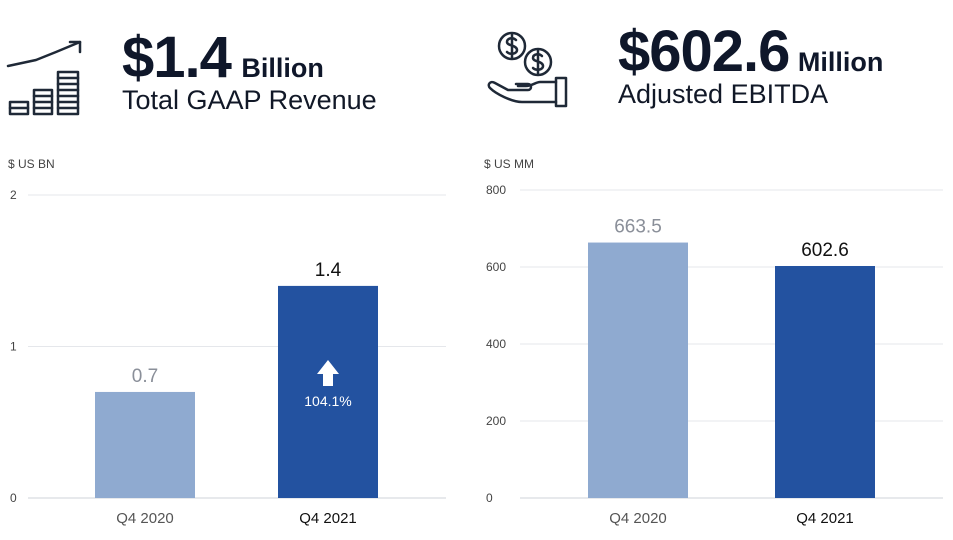  What do you see at coordinates (840, 62) in the screenshot?
I see `ebitda-unit: Million` at bounding box center [840, 62].